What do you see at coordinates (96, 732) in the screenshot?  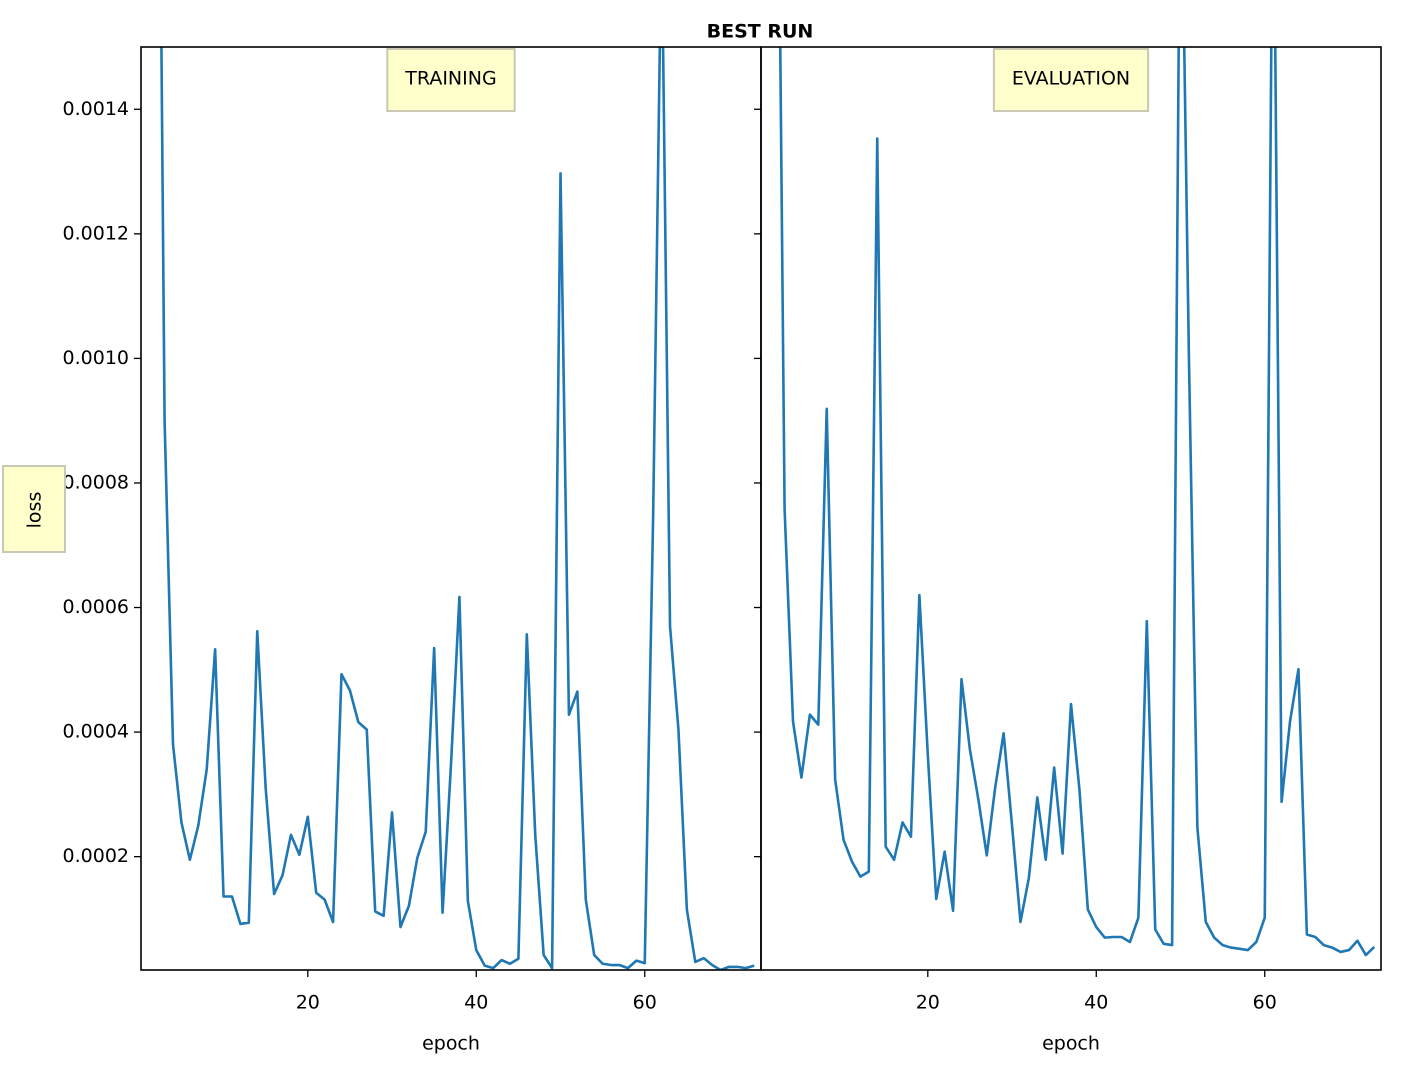 I see `y-tick-label: 0.0004` at bounding box center [96, 732].